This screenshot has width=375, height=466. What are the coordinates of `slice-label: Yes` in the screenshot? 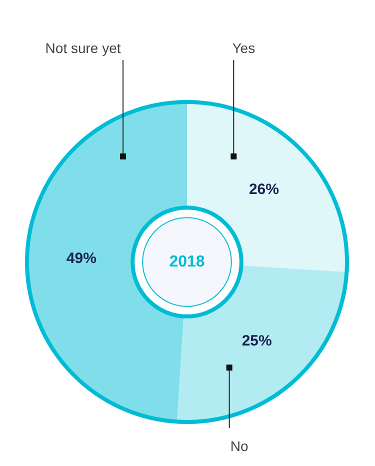 It's located at (244, 48).